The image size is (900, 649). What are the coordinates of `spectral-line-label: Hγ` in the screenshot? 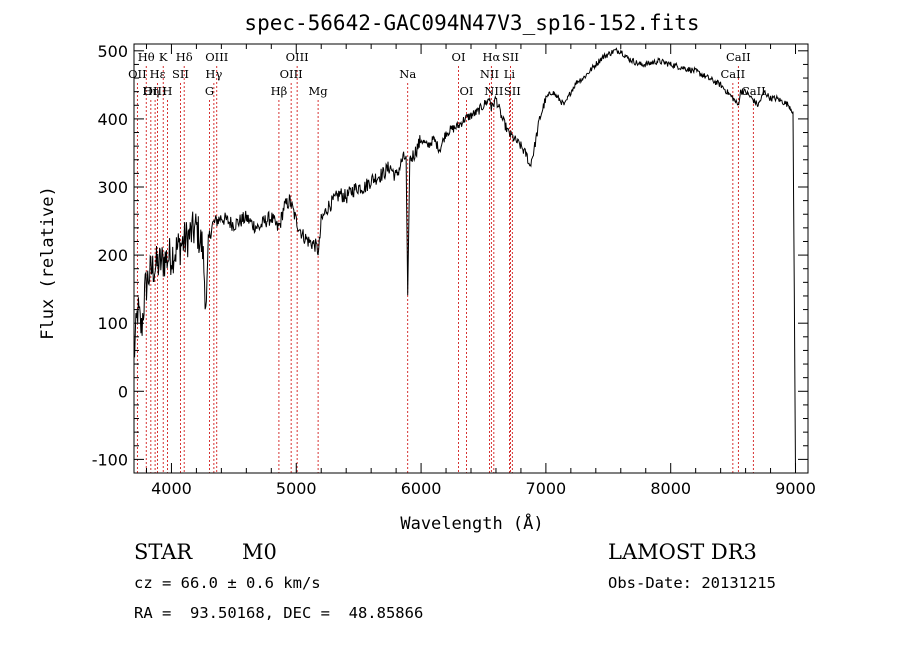 It's located at (213, 74).